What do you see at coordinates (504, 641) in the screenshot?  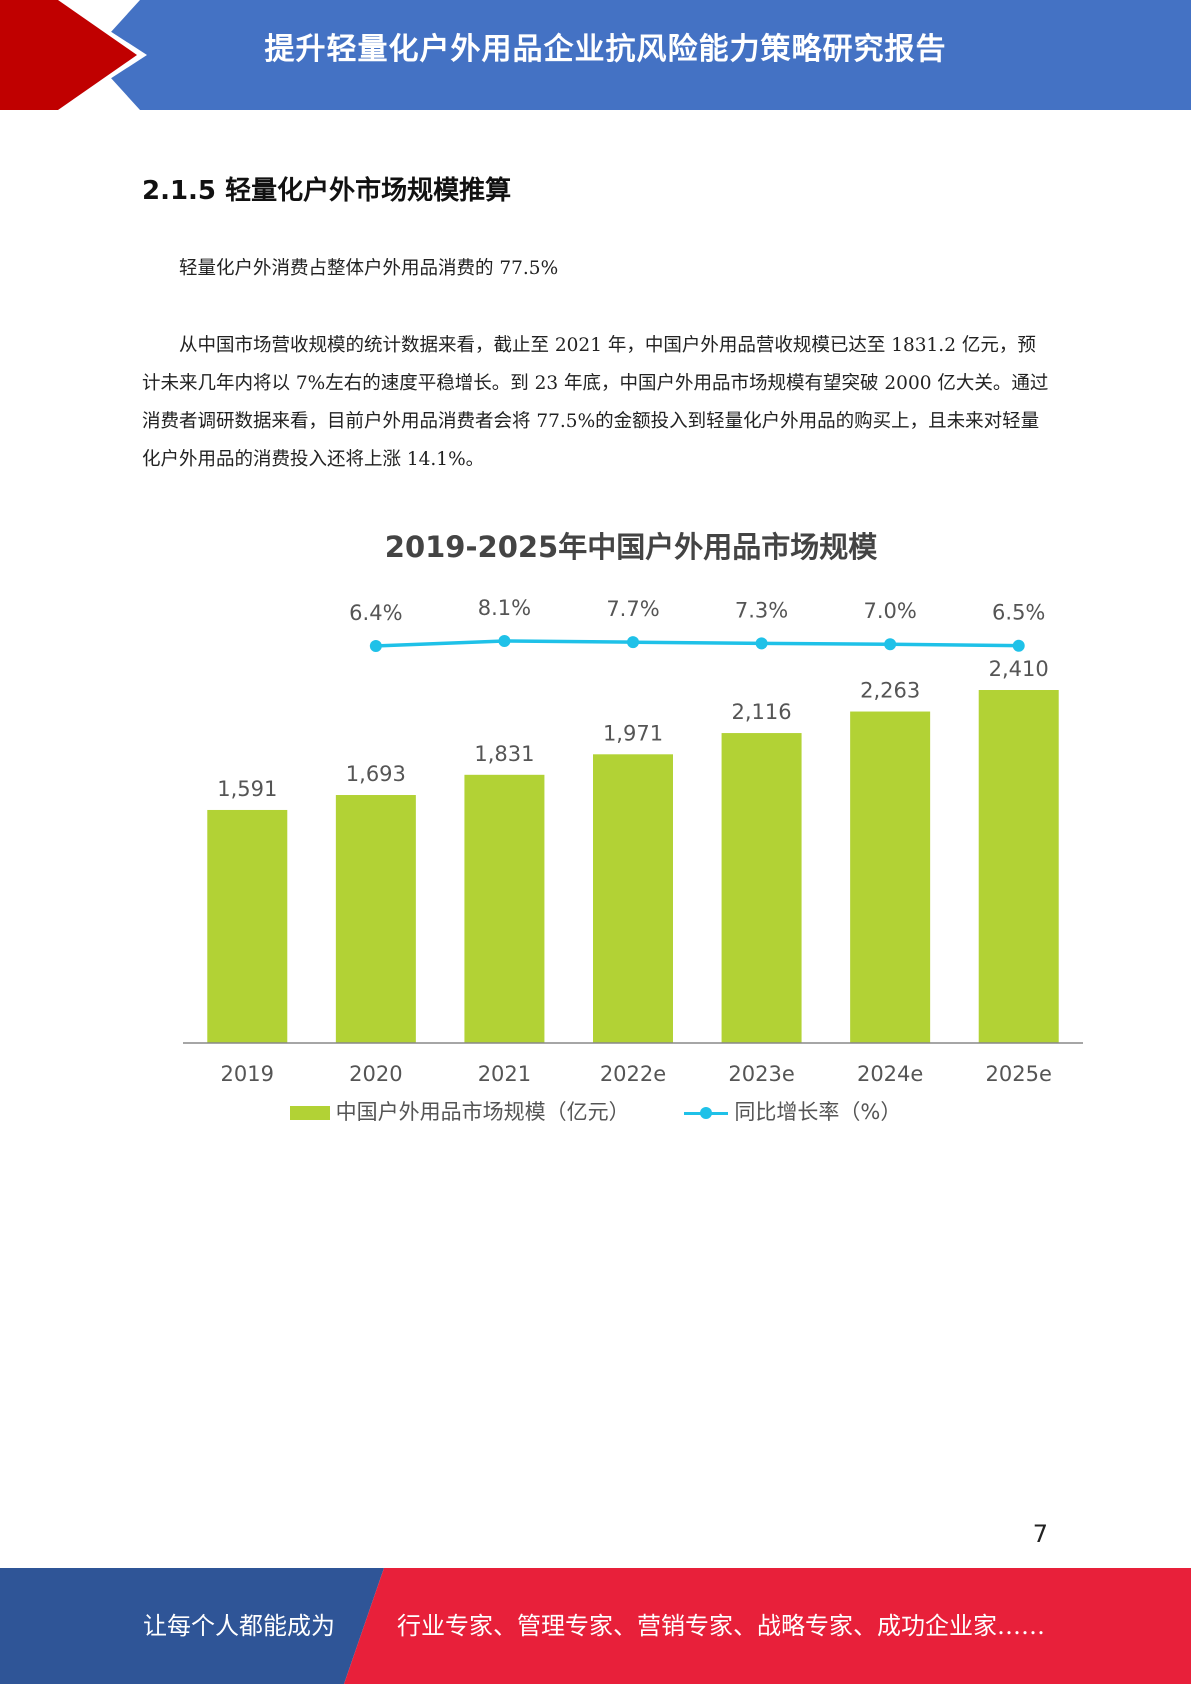 I see `growth-rate-point-2021` at bounding box center [504, 641].